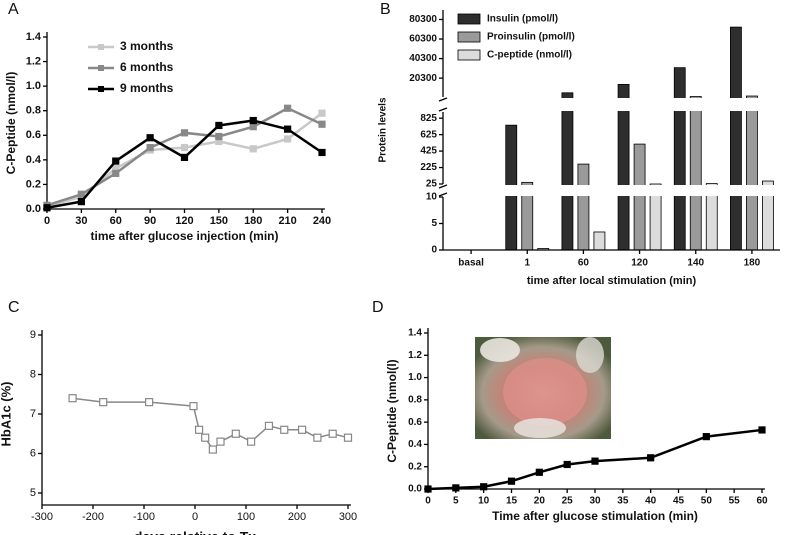  What do you see at coordinates (322, 221) in the screenshot?
I see `x-tick-label: 240` at bounding box center [322, 221].